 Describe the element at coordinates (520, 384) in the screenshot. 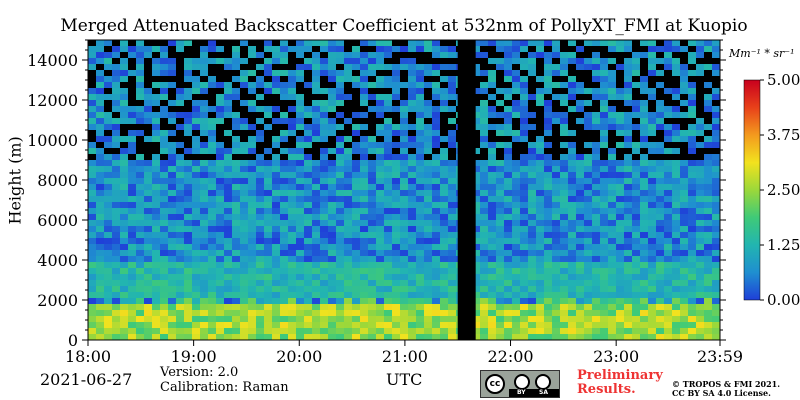

I see `cc-license-badge: cc BY SA` at that location.